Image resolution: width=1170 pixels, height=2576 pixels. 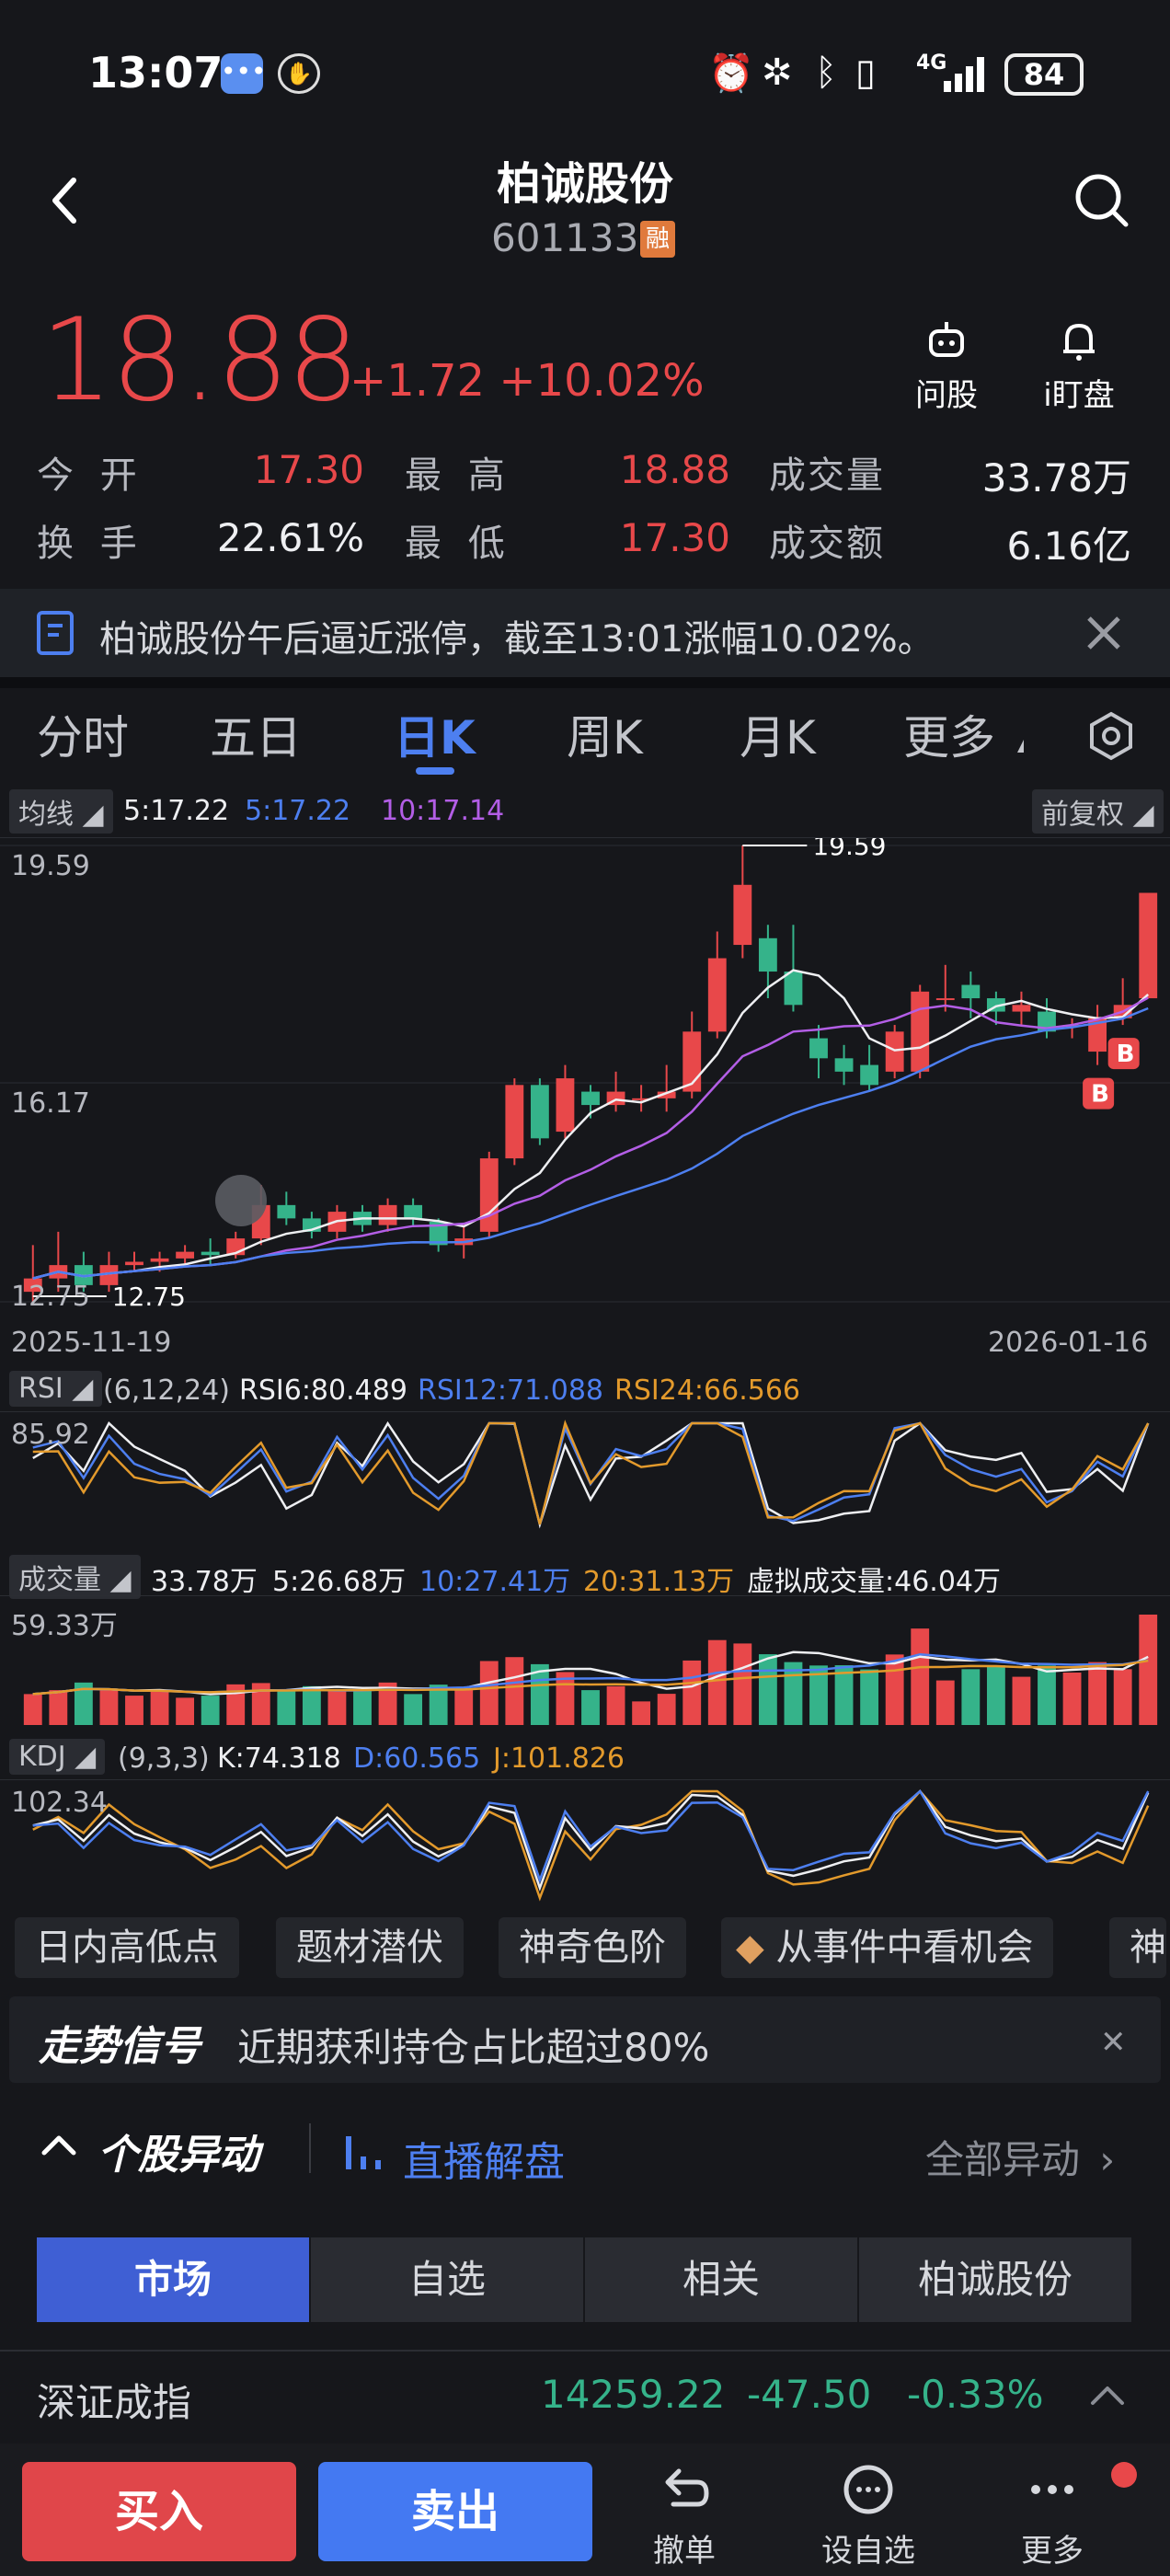 What do you see at coordinates (435, 771) in the screenshot?
I see `active-tab-indicator` at bounding box center [435, 771].